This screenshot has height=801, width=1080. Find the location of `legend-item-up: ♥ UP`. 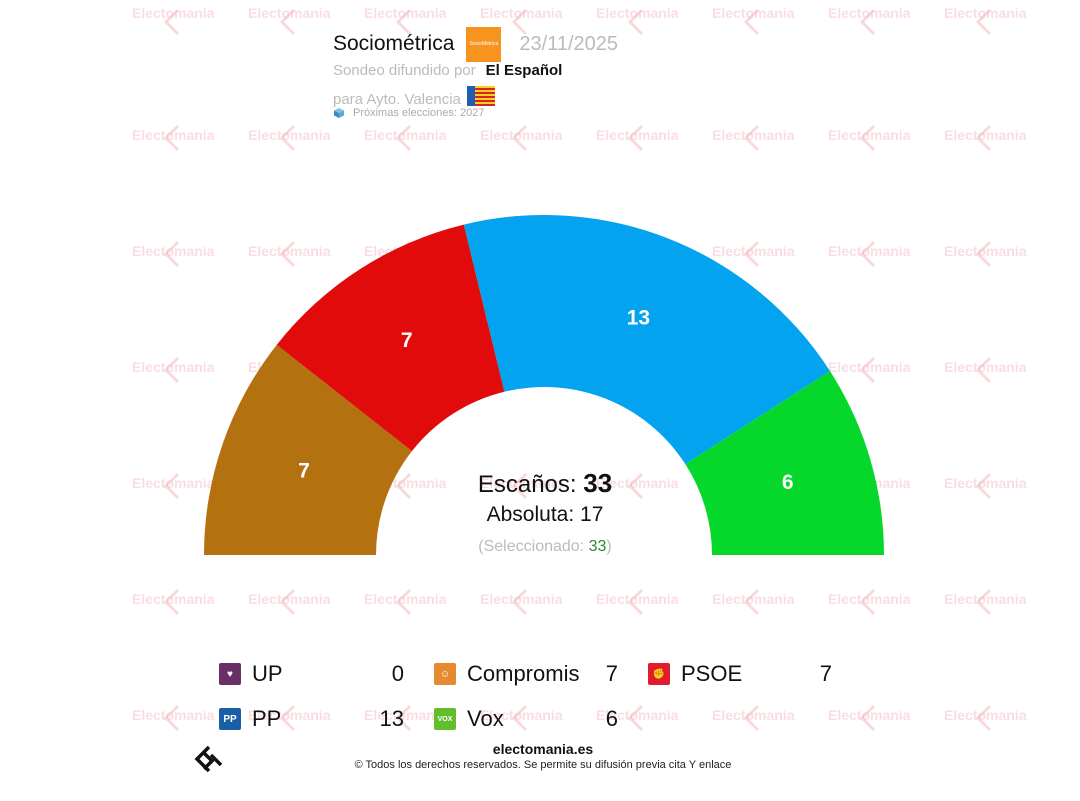

legend-item-up: ♥ UP is located at coordinates (251, 674).